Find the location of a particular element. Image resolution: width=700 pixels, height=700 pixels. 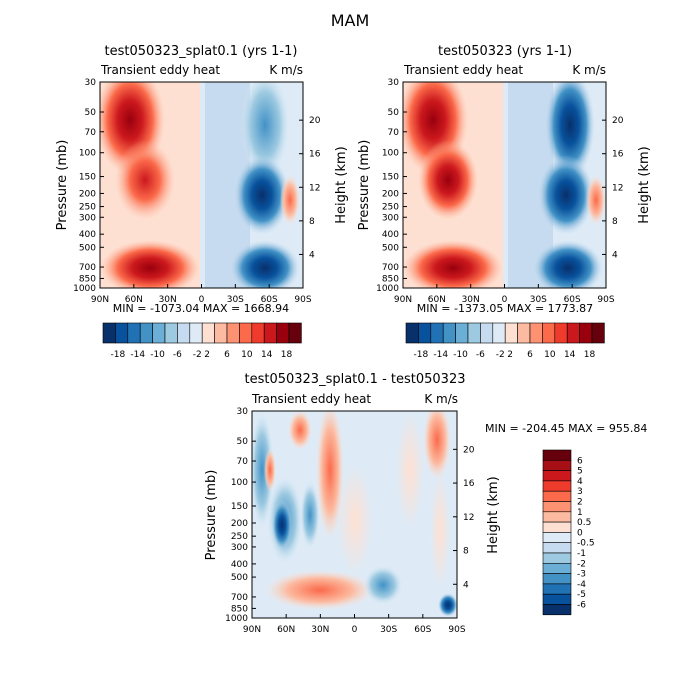

panel-2-field is located at coordinates (504, 185).